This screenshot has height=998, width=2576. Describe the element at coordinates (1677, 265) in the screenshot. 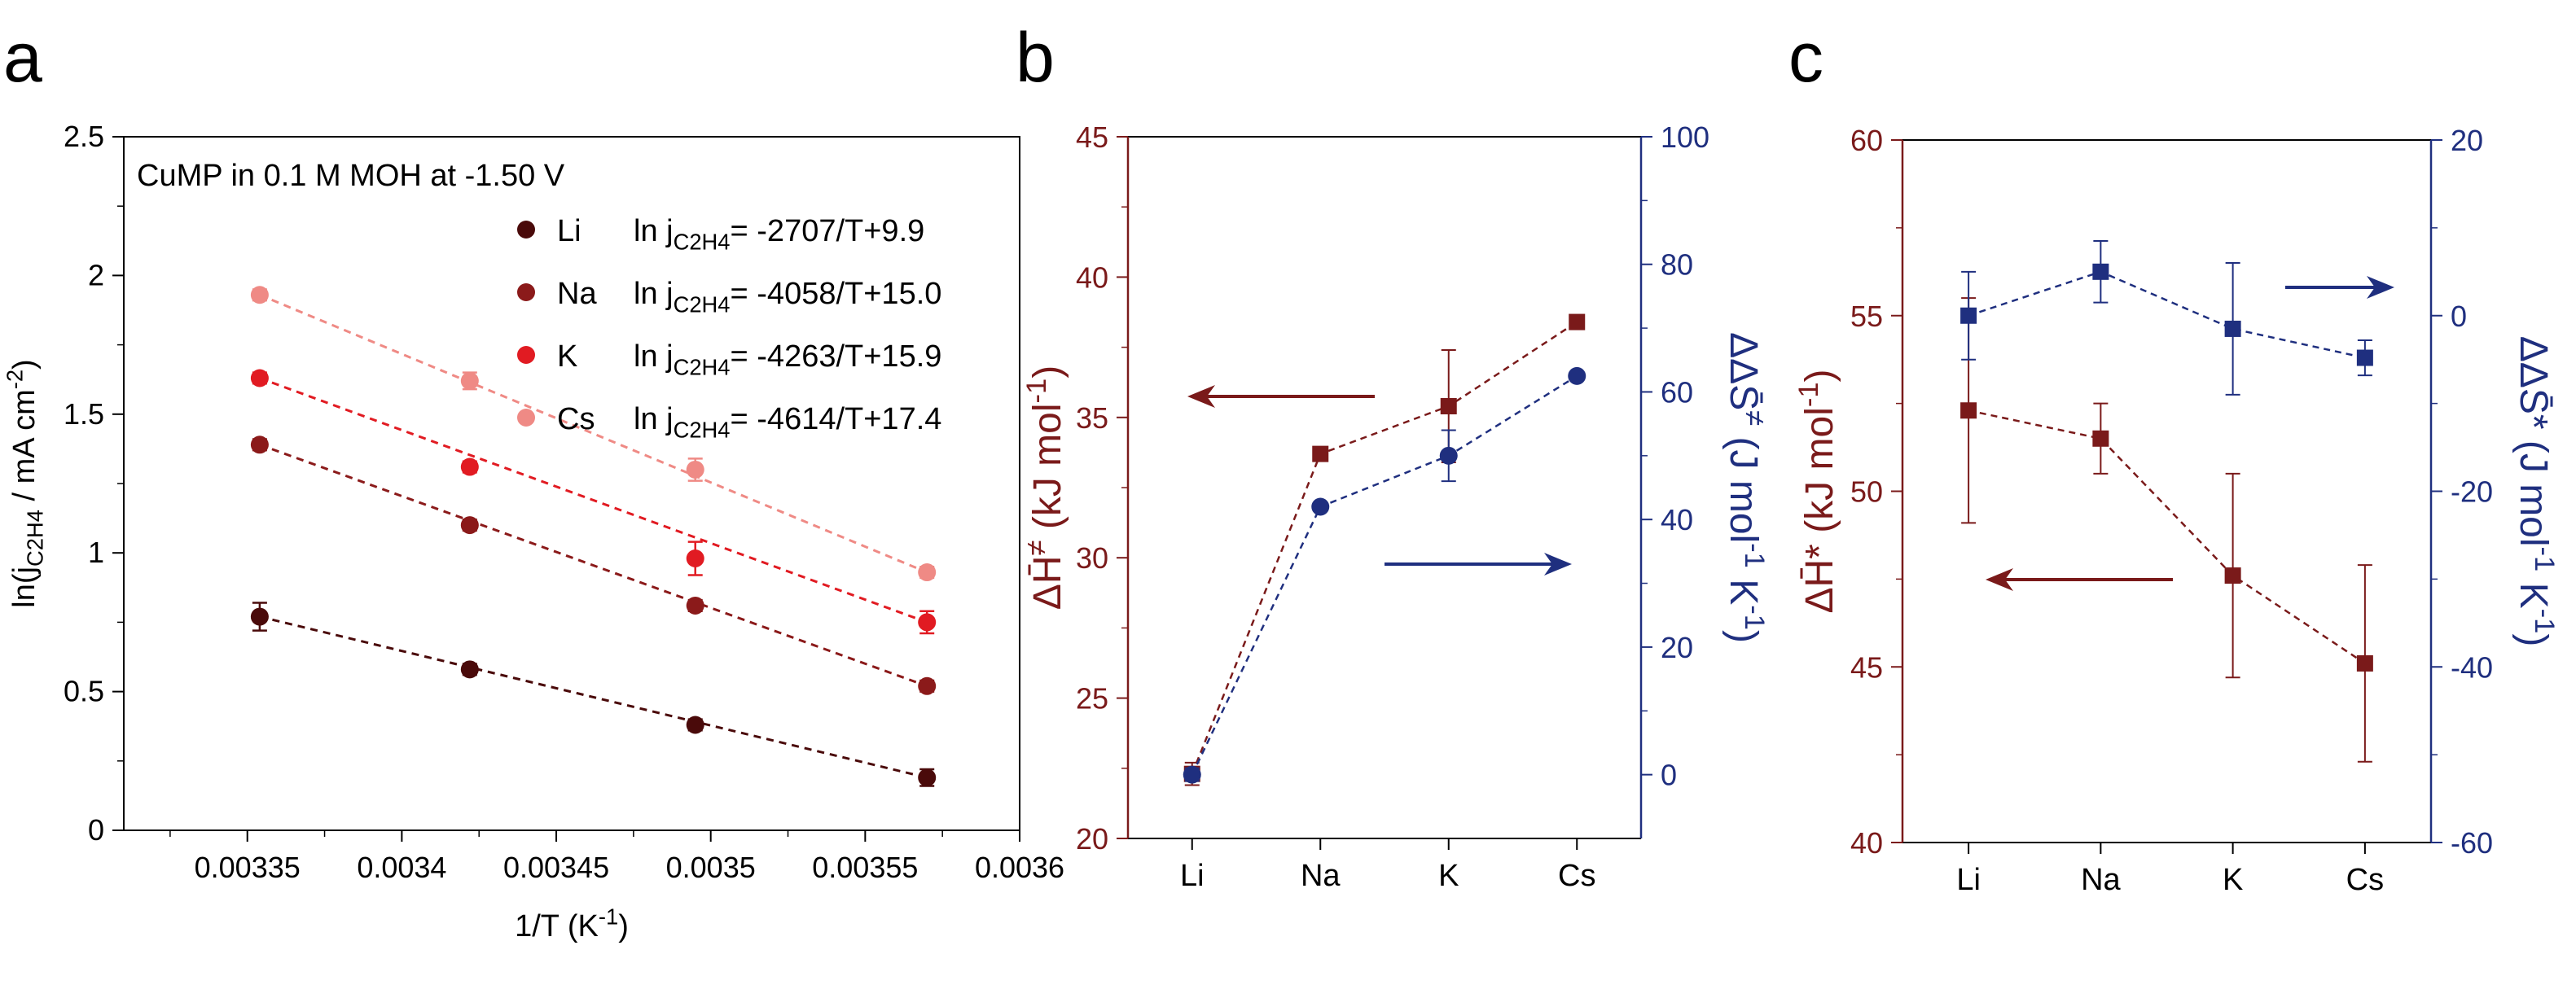

I see `right-tick-label: 80` at that location.